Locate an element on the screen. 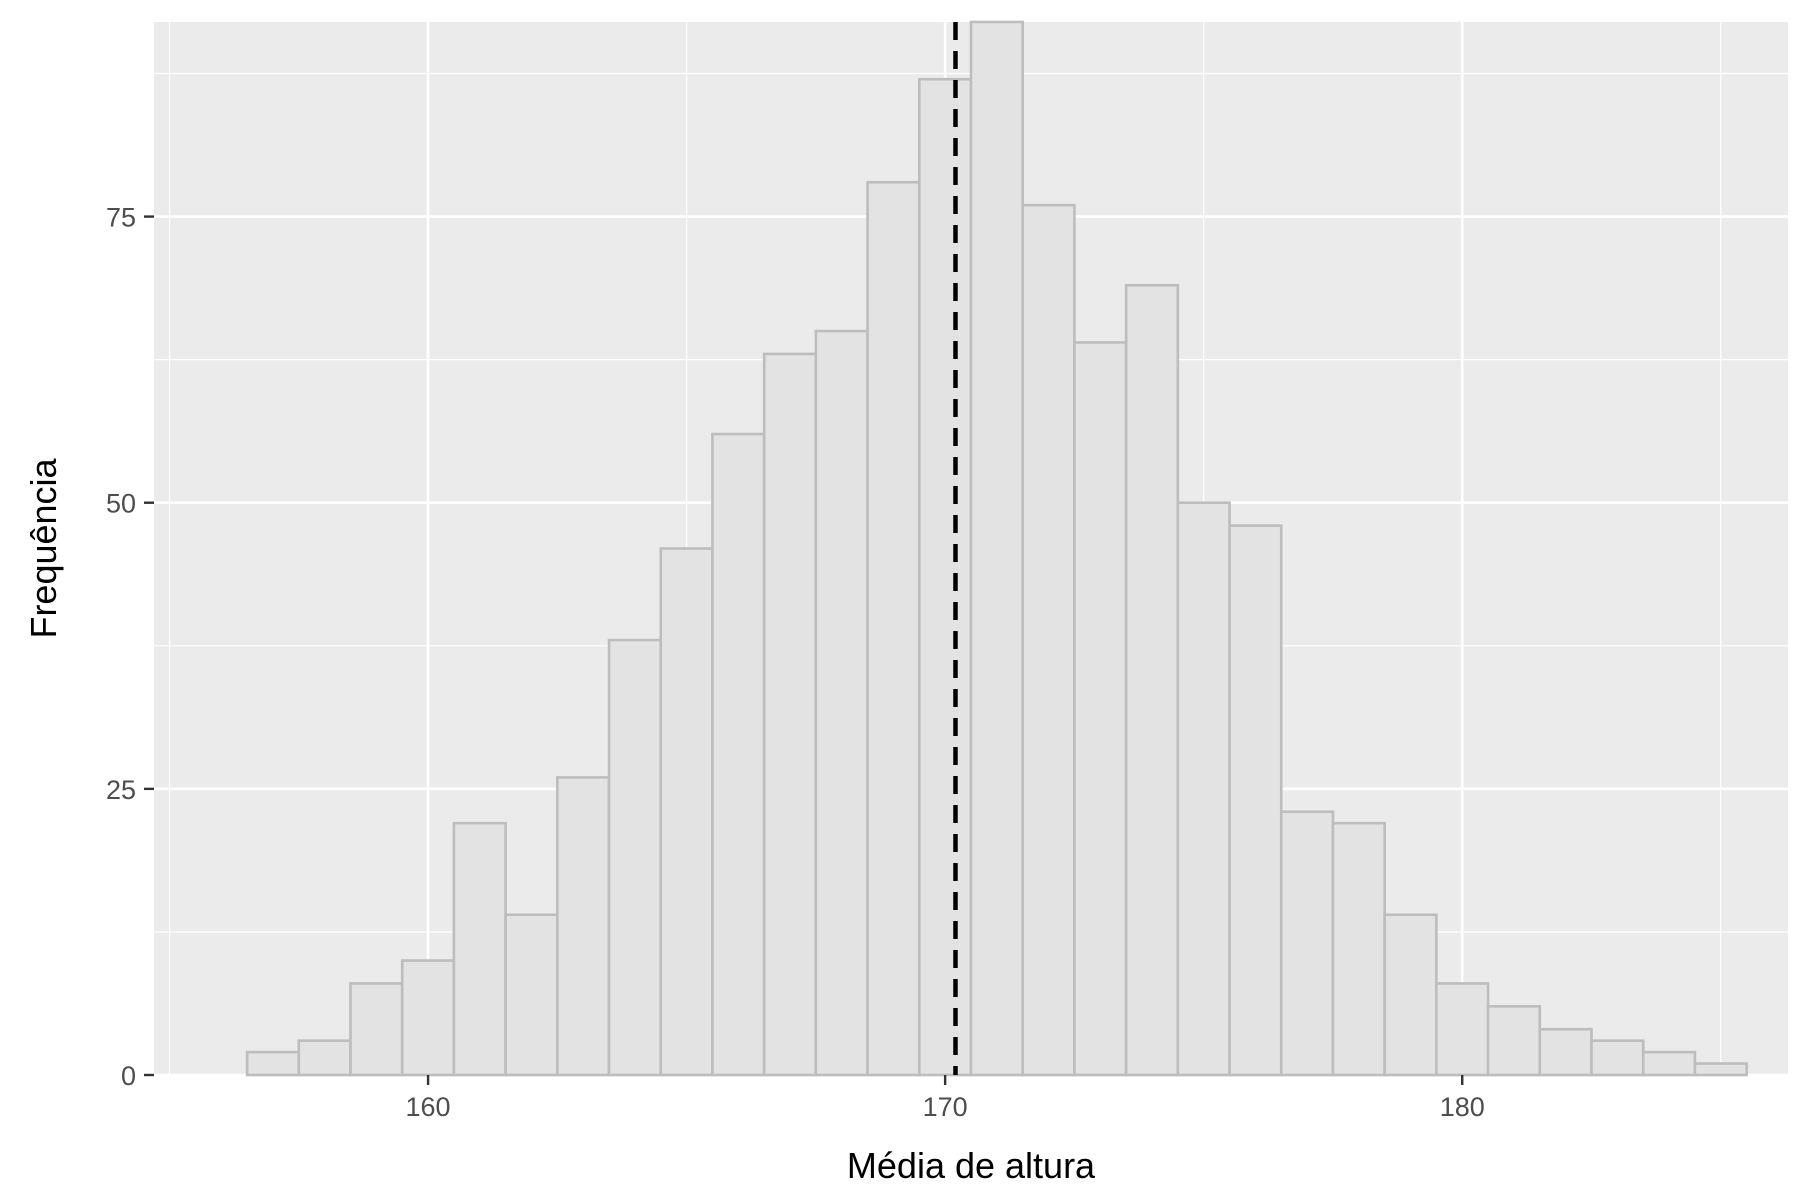 This screenshot has height=1200, width=1800. y-axis: 0 25 50 75 is located at coordinates (130, 647).